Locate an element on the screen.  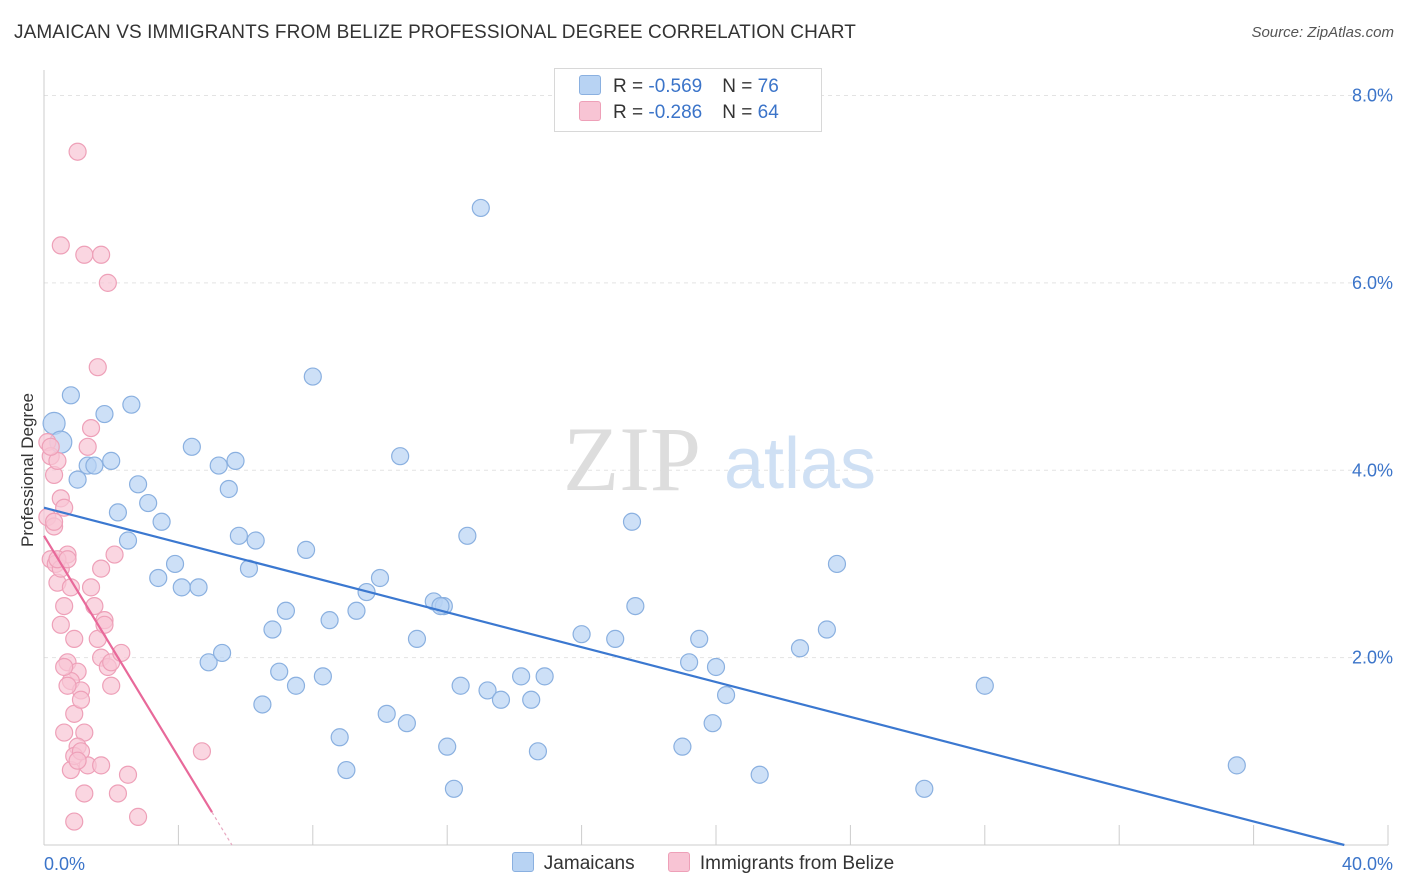
legend-n-label: N = is located at coordinates (740, 86).